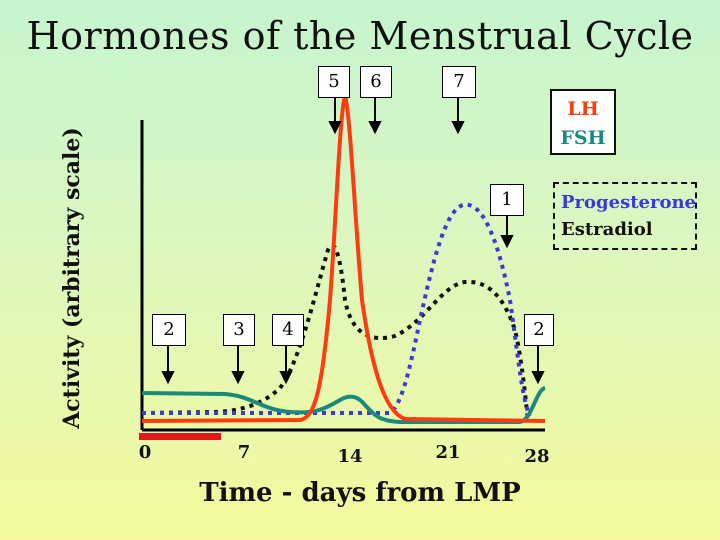 Image resolution: width=720 pixels, height=540 pixels. What do you see at coordinates (350, 456) in the screenshot?
I see `x-tick-14: 14` at bounding box center [350, 456].